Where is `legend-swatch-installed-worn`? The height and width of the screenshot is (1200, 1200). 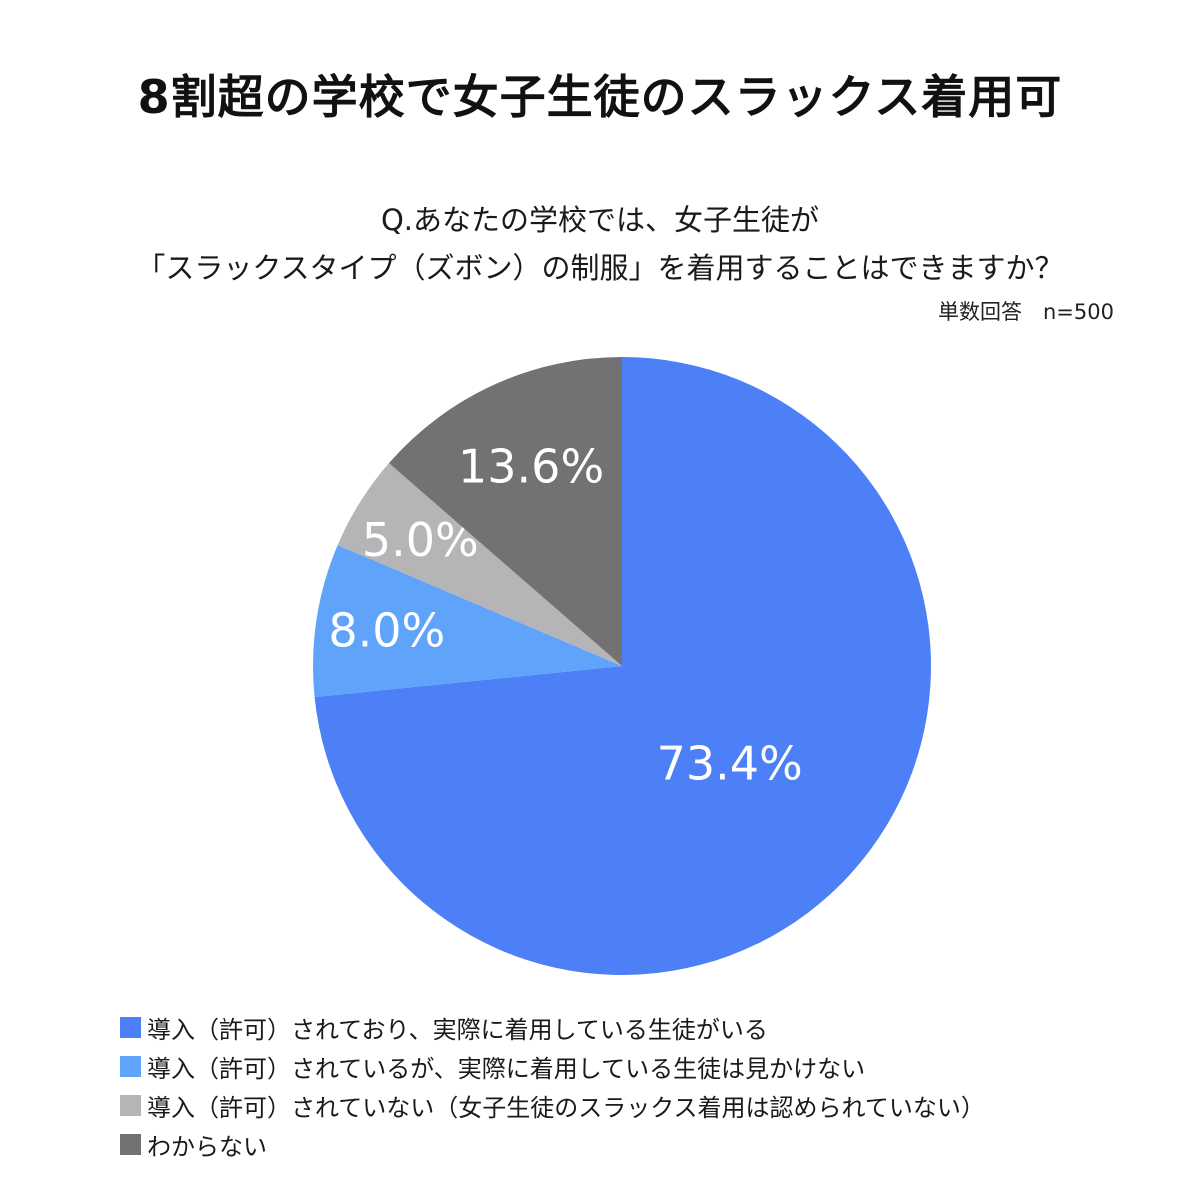 legend-swatch-installed-worn is located at coordinates (130, 1027).